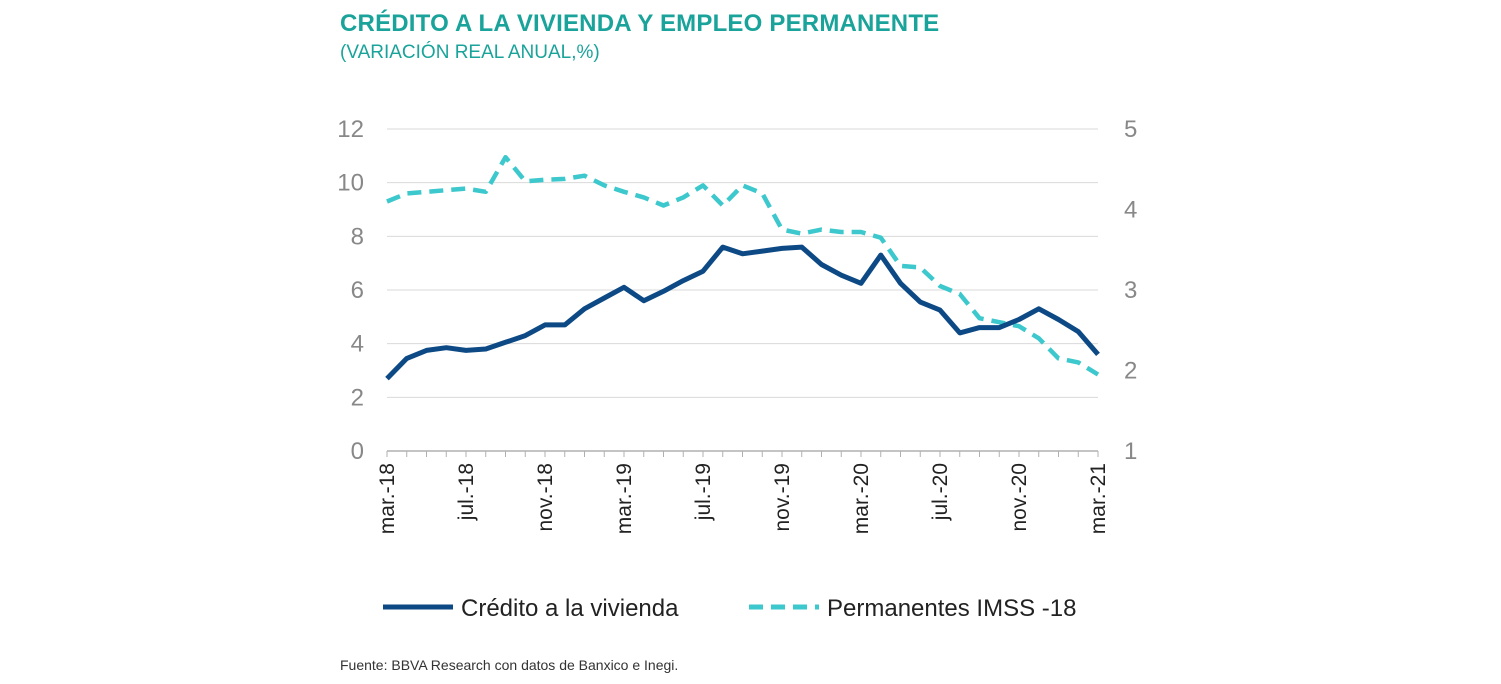 The width and height of the screenshot is (1501, 684). I want to click on y-left-tick-label: 8, so click(357, 236).